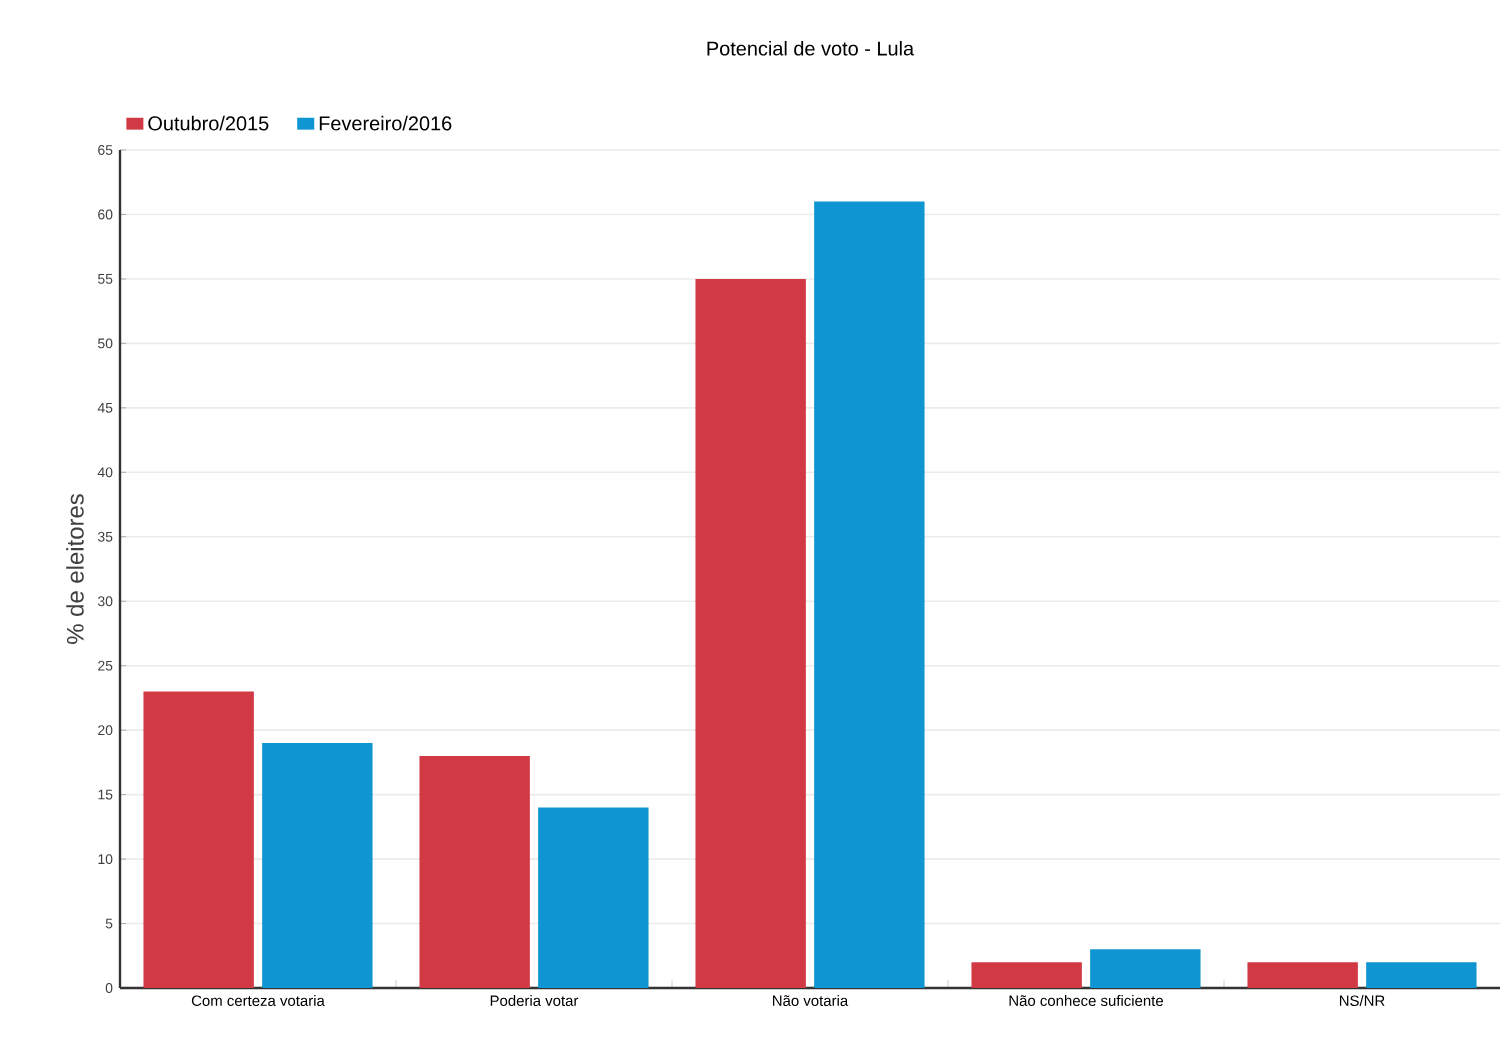  I want to click on y-axis-title: % de eleitores, so click(75, 569).